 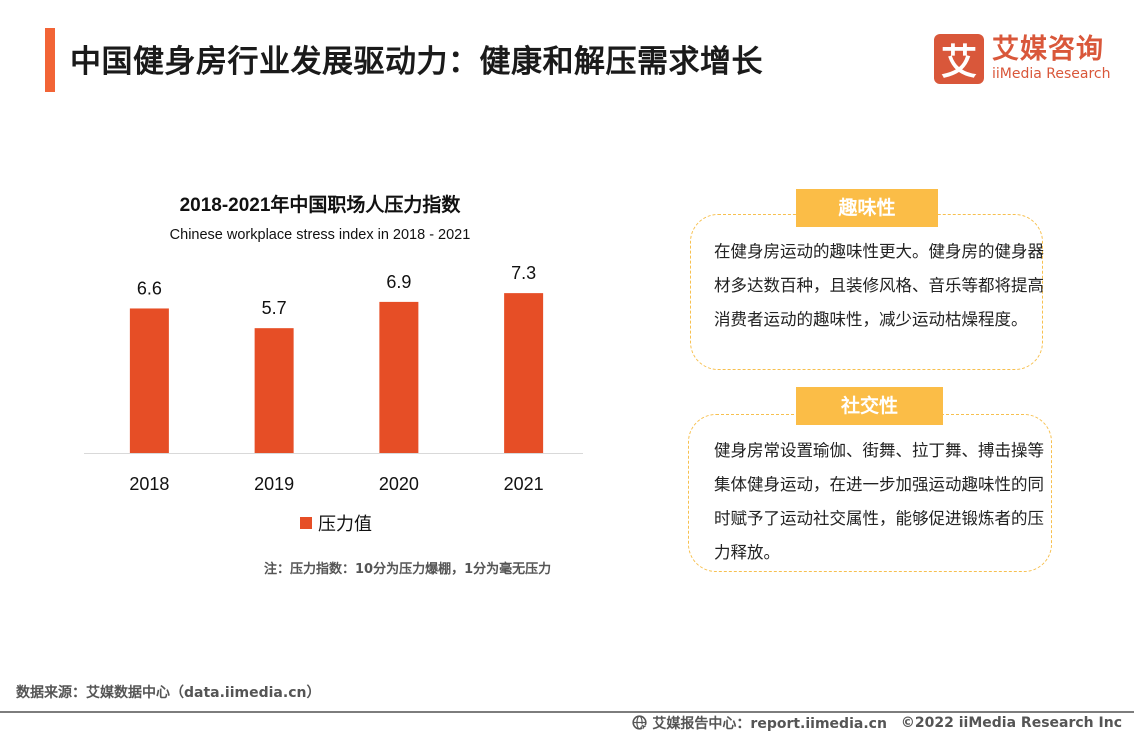 I want to click on data-label-2019: 5.7, so click(x=274, y=308).